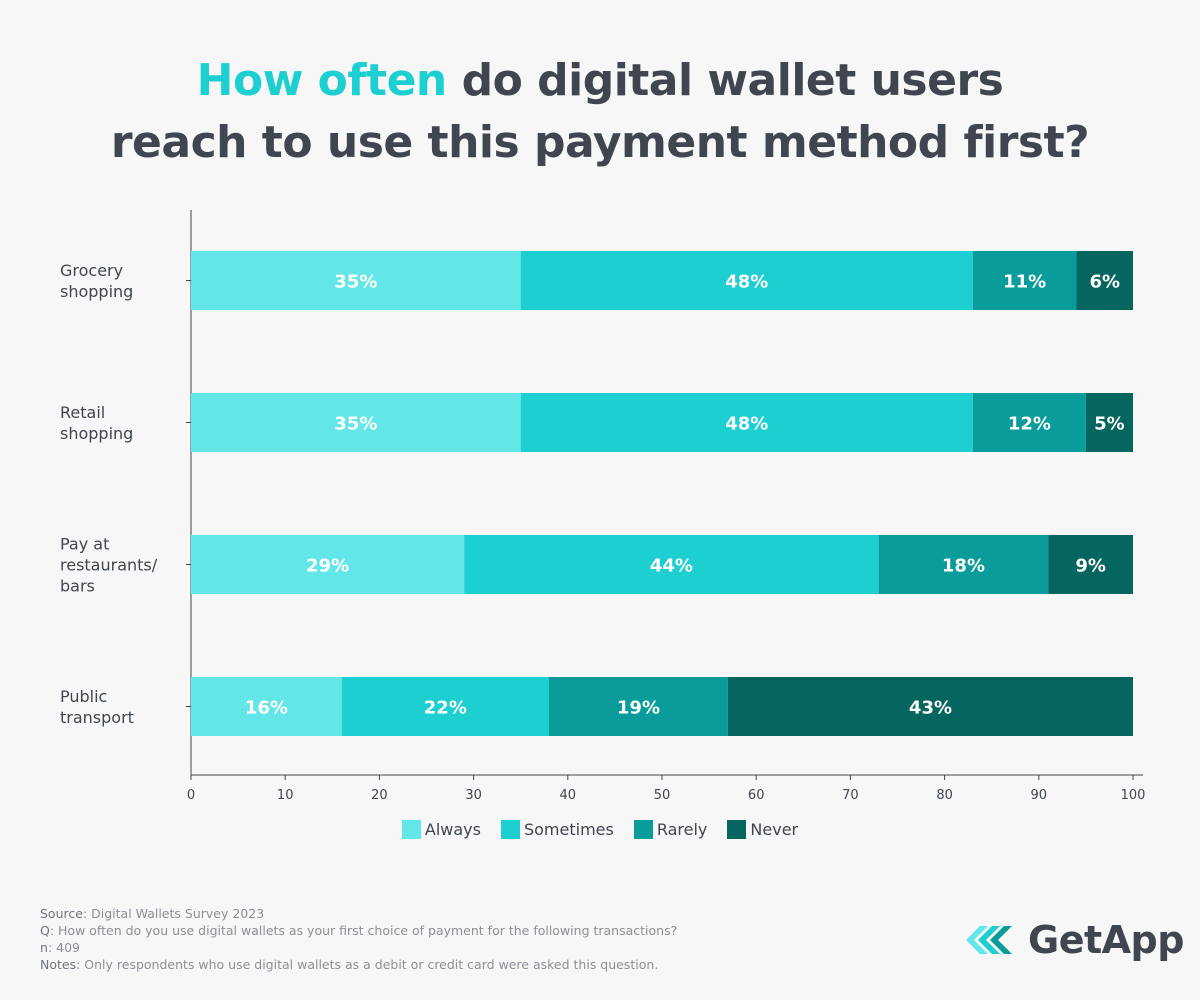 The width and height of the screenshot is (1200, 1000). I want to click on legend-item-never: Never, so click(762, 829).